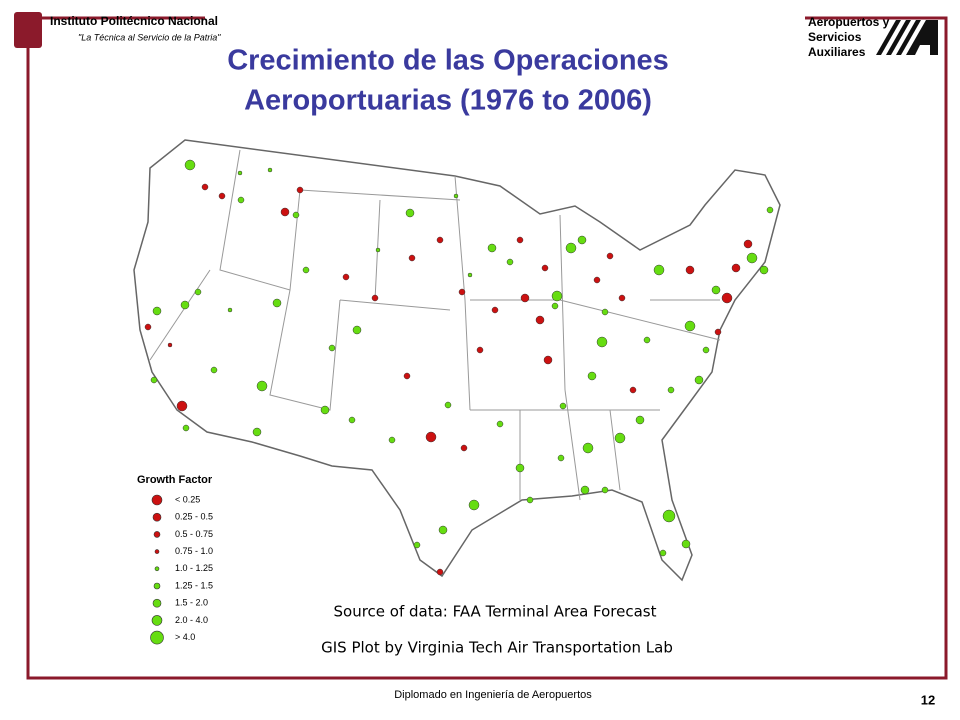  Describe the element at coordinates (493, 695) in the screenshot. I see `footer-text: Diplomado en Ingeniería de Aeropuertos` at that location.